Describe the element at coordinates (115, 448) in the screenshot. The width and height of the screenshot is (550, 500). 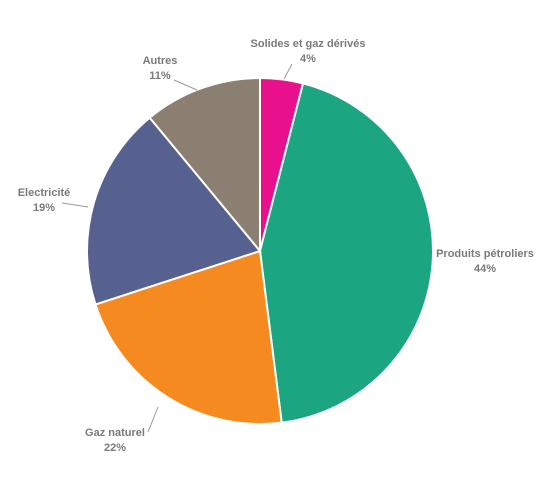
I see `slice-value-gaz-naturel: 22%` at that location.